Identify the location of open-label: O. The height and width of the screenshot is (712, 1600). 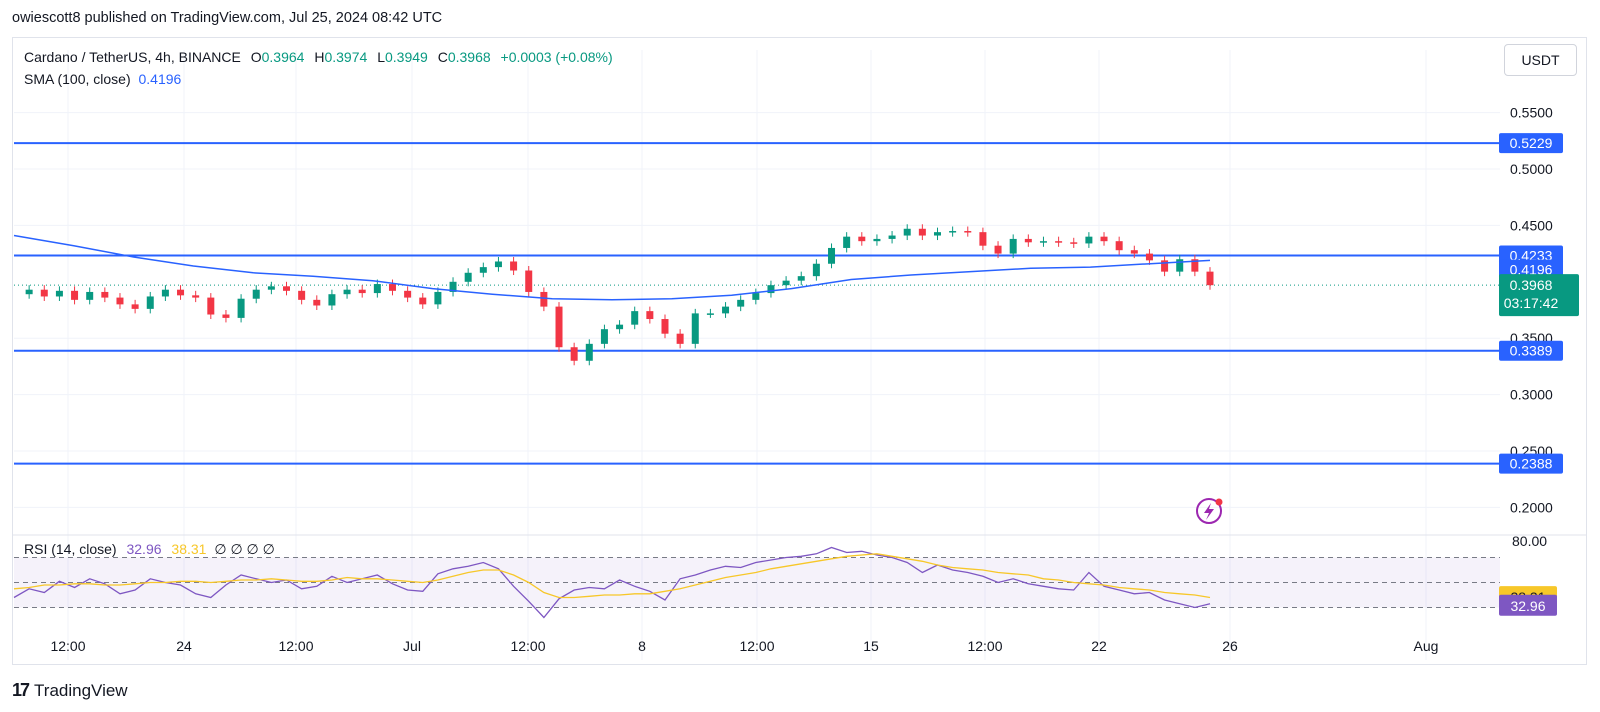
(256, 57).